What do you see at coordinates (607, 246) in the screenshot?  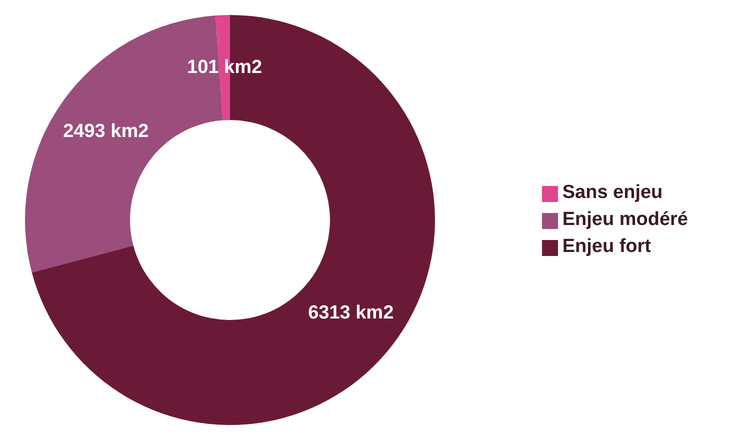 I see `legend-label: Enjeu fort` at bounding box center [607, 246].